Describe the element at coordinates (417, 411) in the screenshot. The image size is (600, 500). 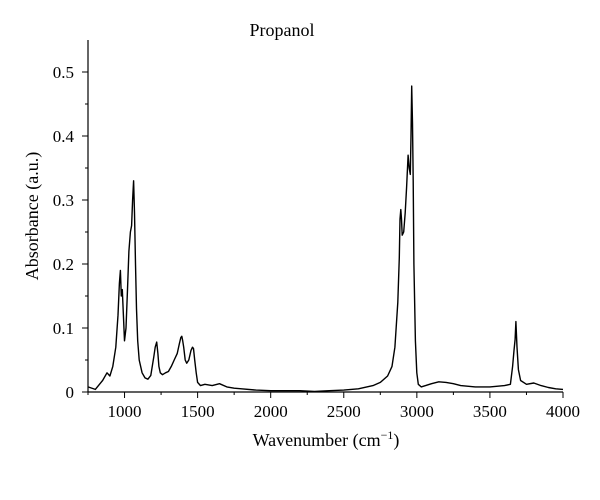
I see `x-tick-label: 3000` at that location.